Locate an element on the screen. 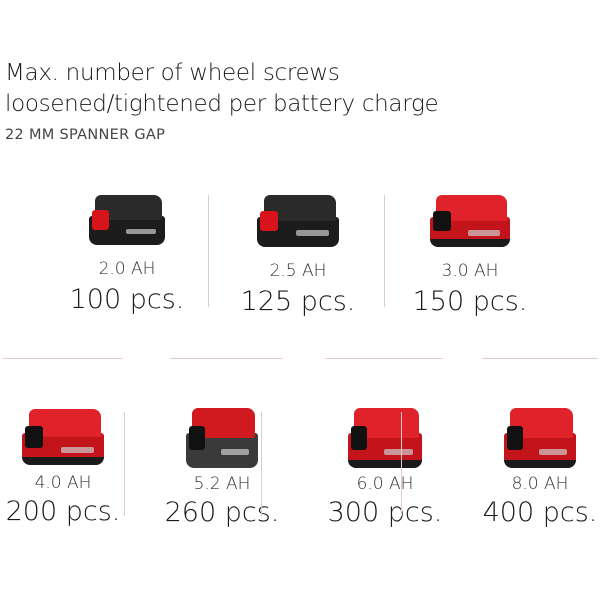 This screenshot has width=600, height=600. battery-card-3-0ah: 3.0 AH 150 pcs. is located at coordinates (470, 257).